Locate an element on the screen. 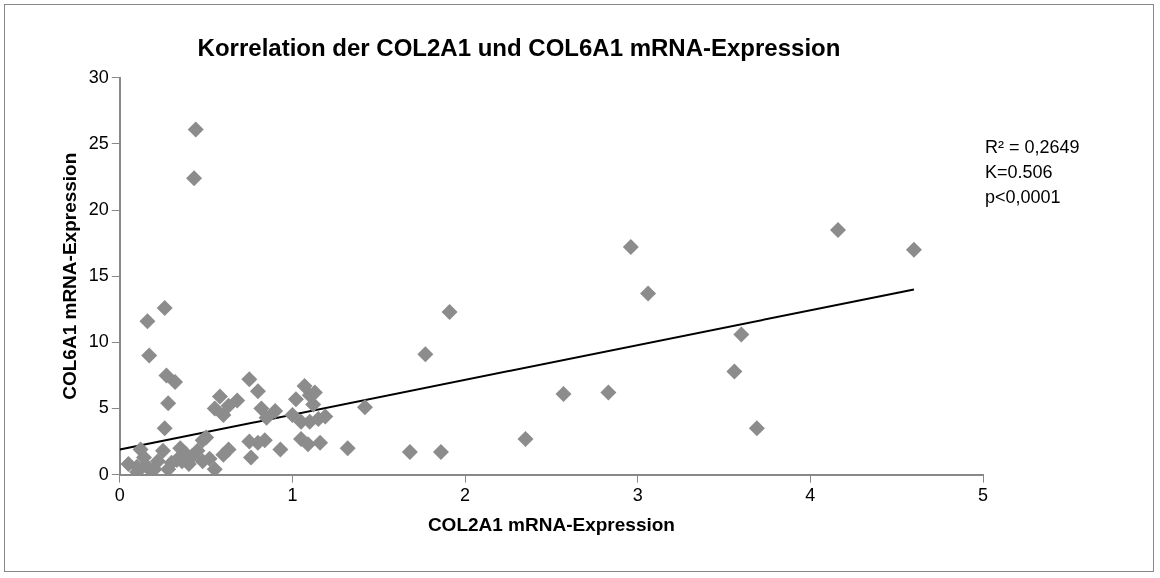  y-tick-label: 15 is located at coordinates (98, 275).